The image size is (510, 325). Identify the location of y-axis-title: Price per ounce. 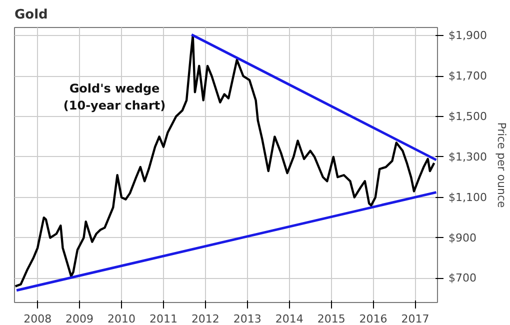
(501, 165).